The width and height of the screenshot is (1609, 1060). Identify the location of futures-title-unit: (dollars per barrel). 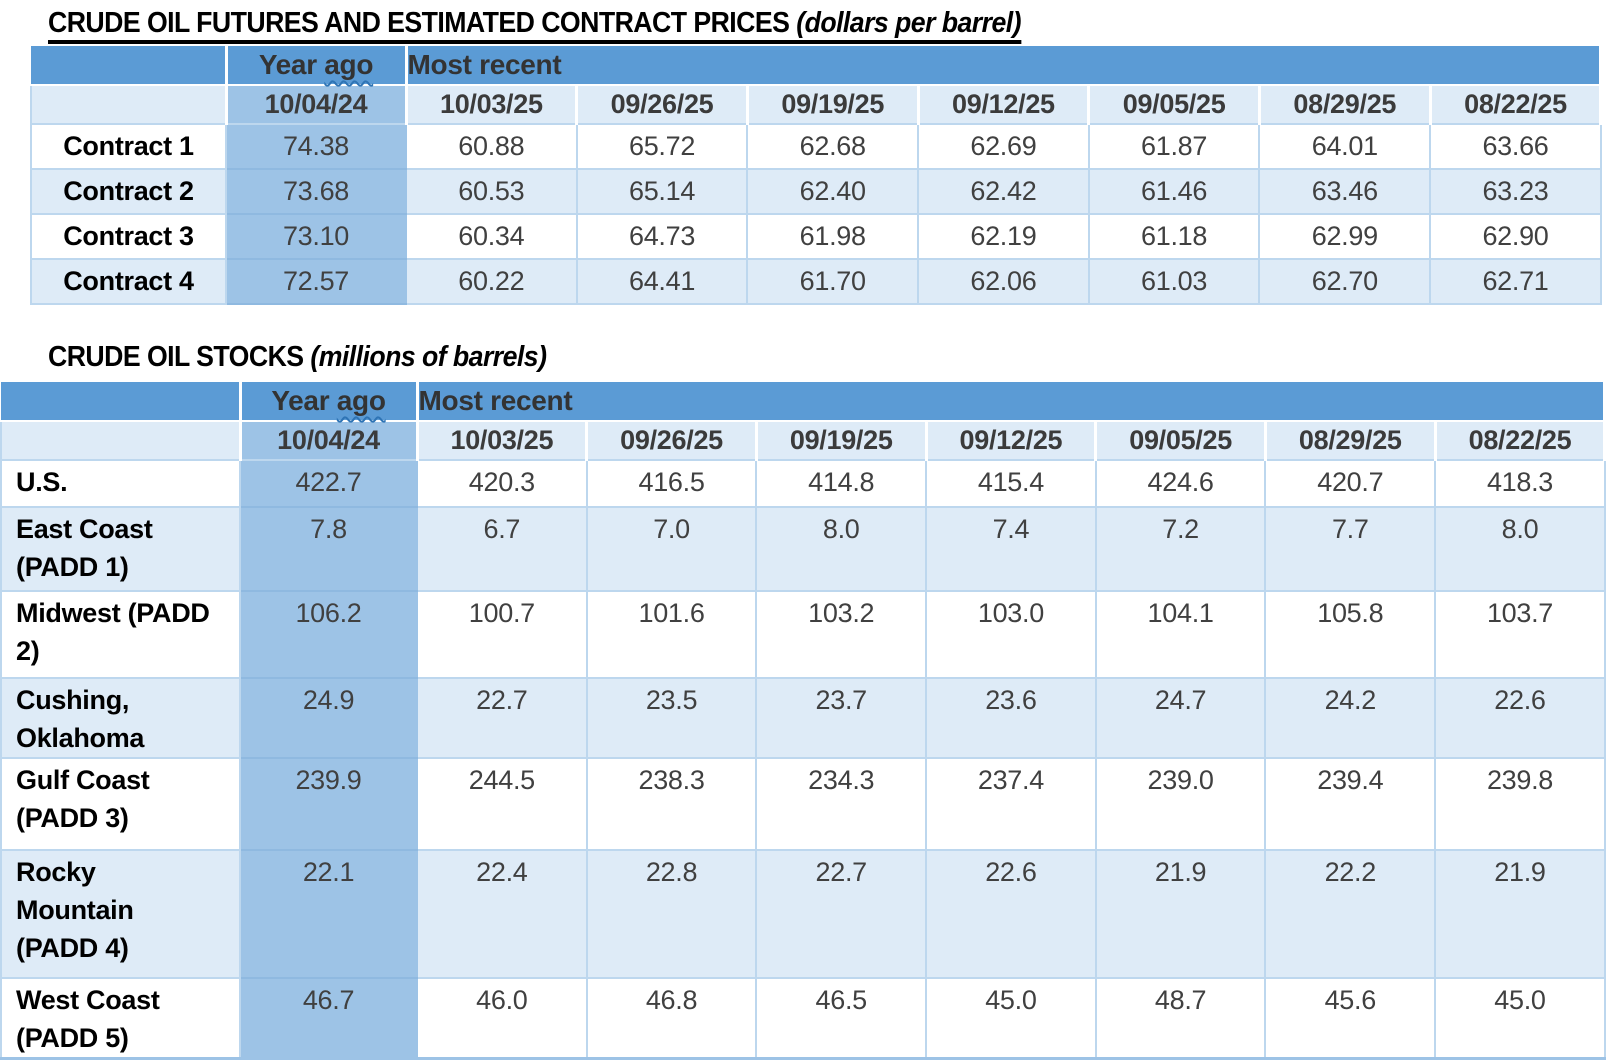
(908, 23).